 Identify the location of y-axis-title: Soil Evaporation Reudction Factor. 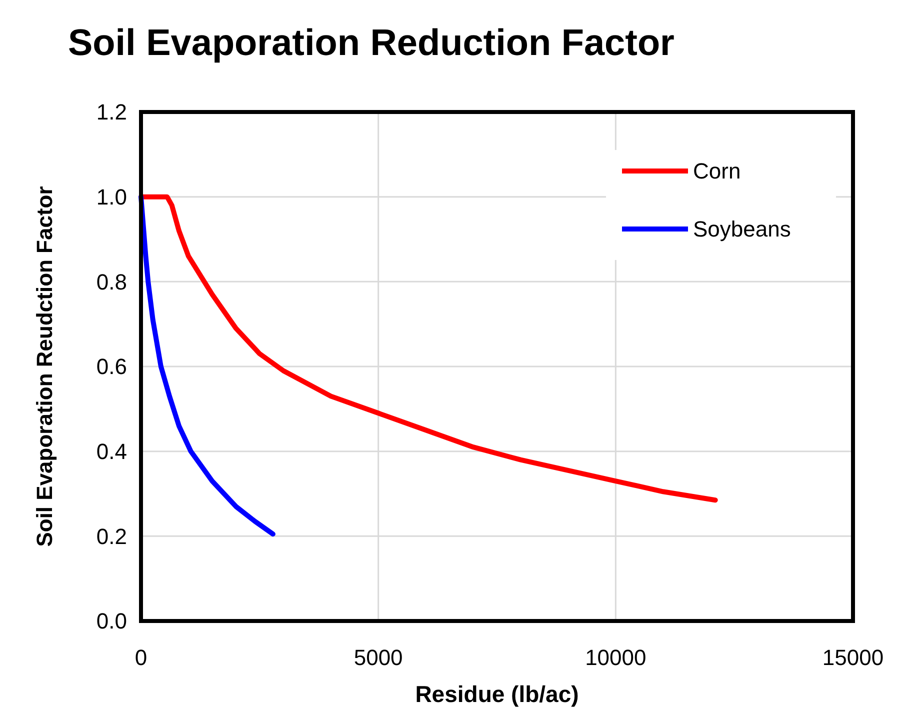
(44, 366).